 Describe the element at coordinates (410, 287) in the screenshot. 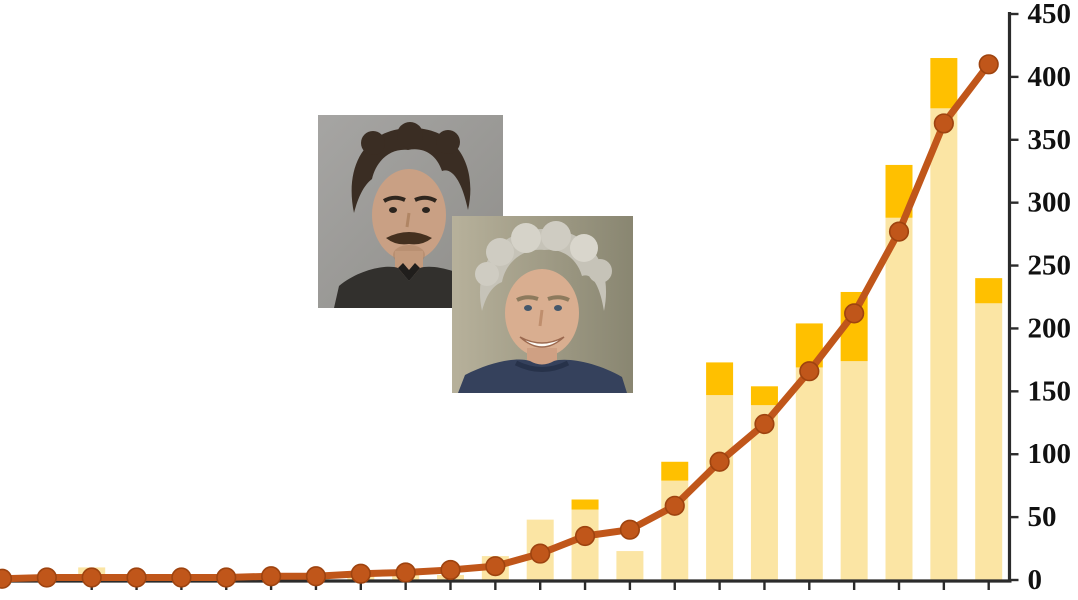

I see `portrait-1-shirt` at that location.